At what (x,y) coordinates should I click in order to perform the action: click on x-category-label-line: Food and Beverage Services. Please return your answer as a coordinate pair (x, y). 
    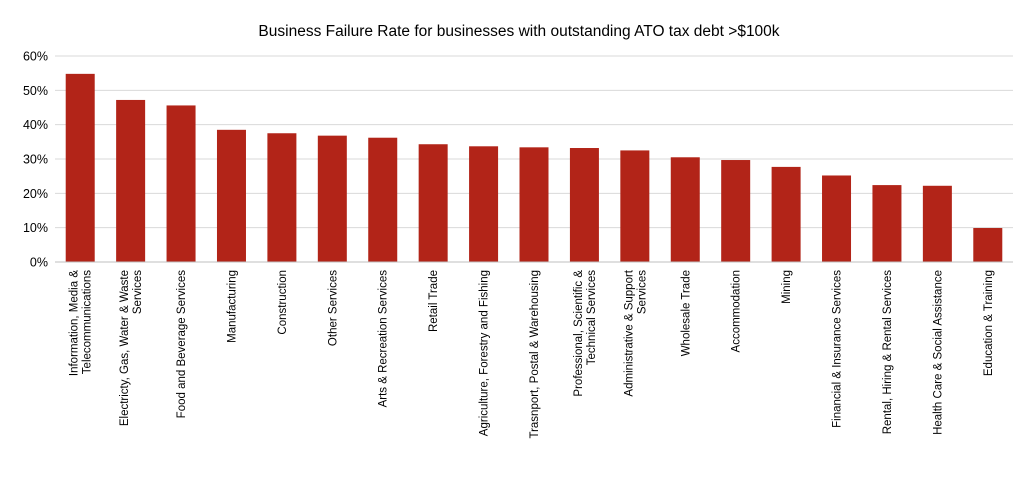
    Looking at the image, I should click on (182, 344).